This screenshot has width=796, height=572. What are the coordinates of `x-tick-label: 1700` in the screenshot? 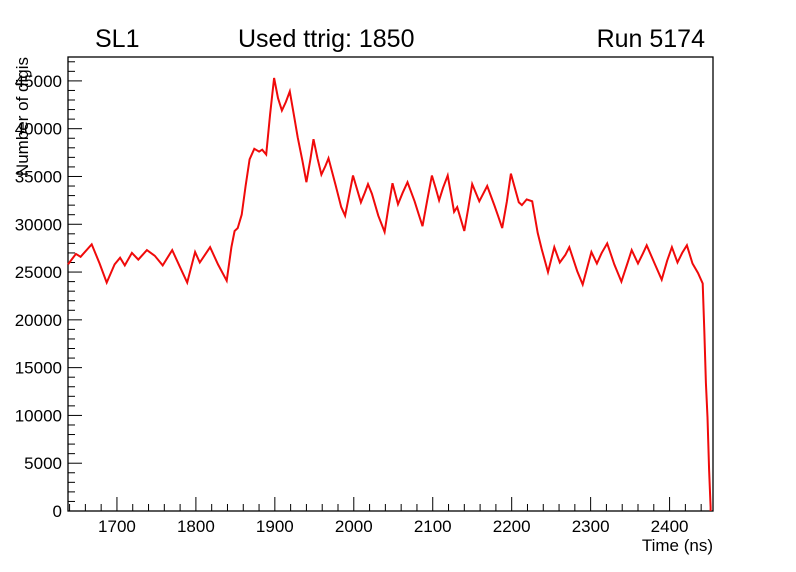 It's located at (117, 526).